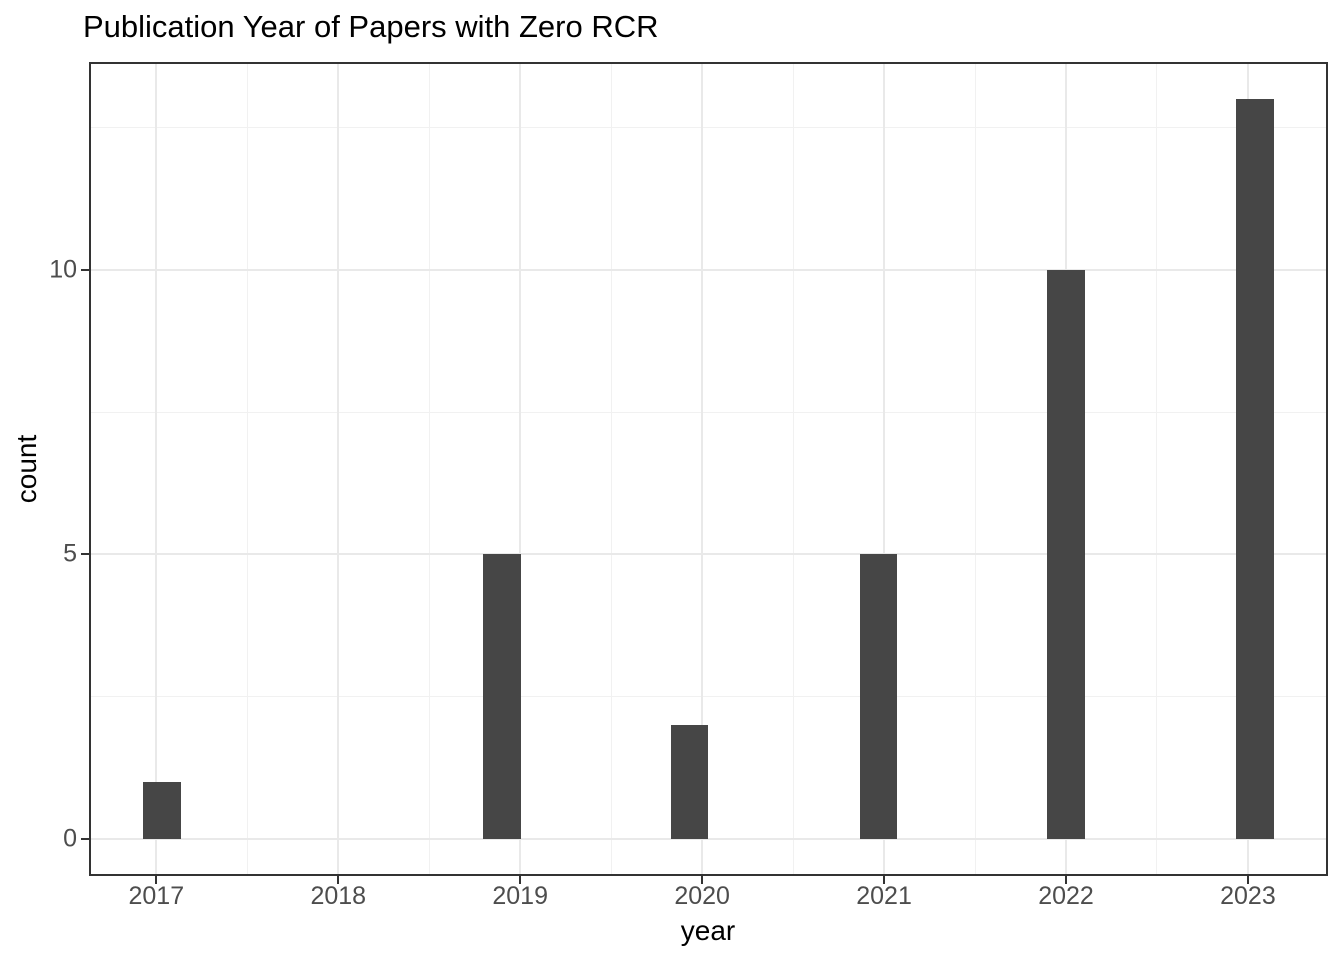 The image size is (1344, 960). What do you see at coordinates (338, 896) in the screenshot?
I see `x-tick-label: 2018` at bounding box center [338, 896].